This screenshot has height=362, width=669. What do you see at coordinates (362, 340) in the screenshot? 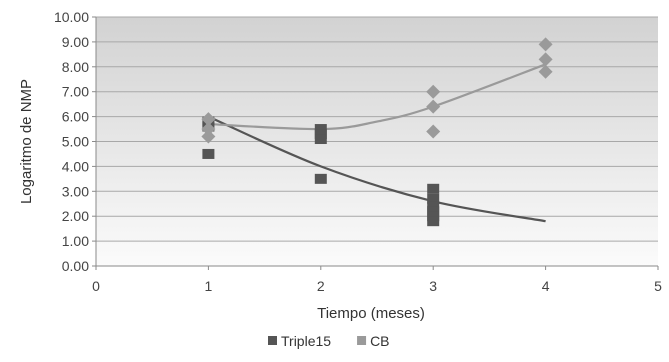
I see `legend-swatch-cb` at bounding box center [362, 340].